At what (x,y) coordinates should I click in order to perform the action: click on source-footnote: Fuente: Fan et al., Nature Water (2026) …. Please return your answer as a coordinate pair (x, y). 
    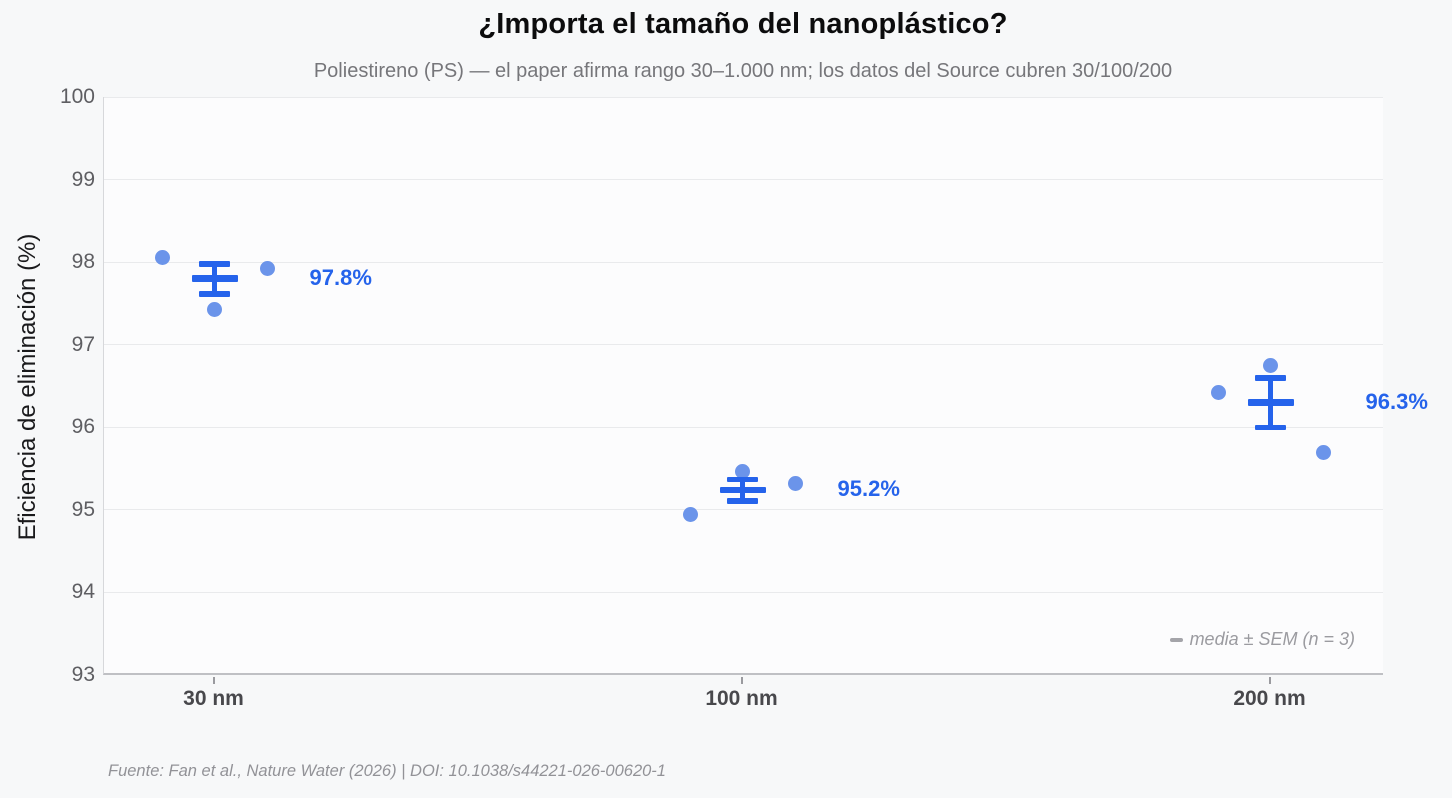
    Looking at the image, I should click on (387, 771).